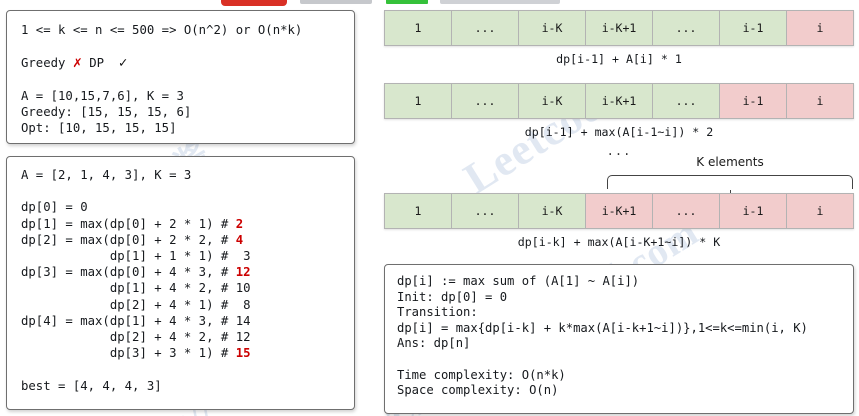  Describe the element at coordinates (518, 281) in the screenshot. I see `recurrence-line-0: dp[i] := max sum of (A[1] ~ A[i])` at that location.